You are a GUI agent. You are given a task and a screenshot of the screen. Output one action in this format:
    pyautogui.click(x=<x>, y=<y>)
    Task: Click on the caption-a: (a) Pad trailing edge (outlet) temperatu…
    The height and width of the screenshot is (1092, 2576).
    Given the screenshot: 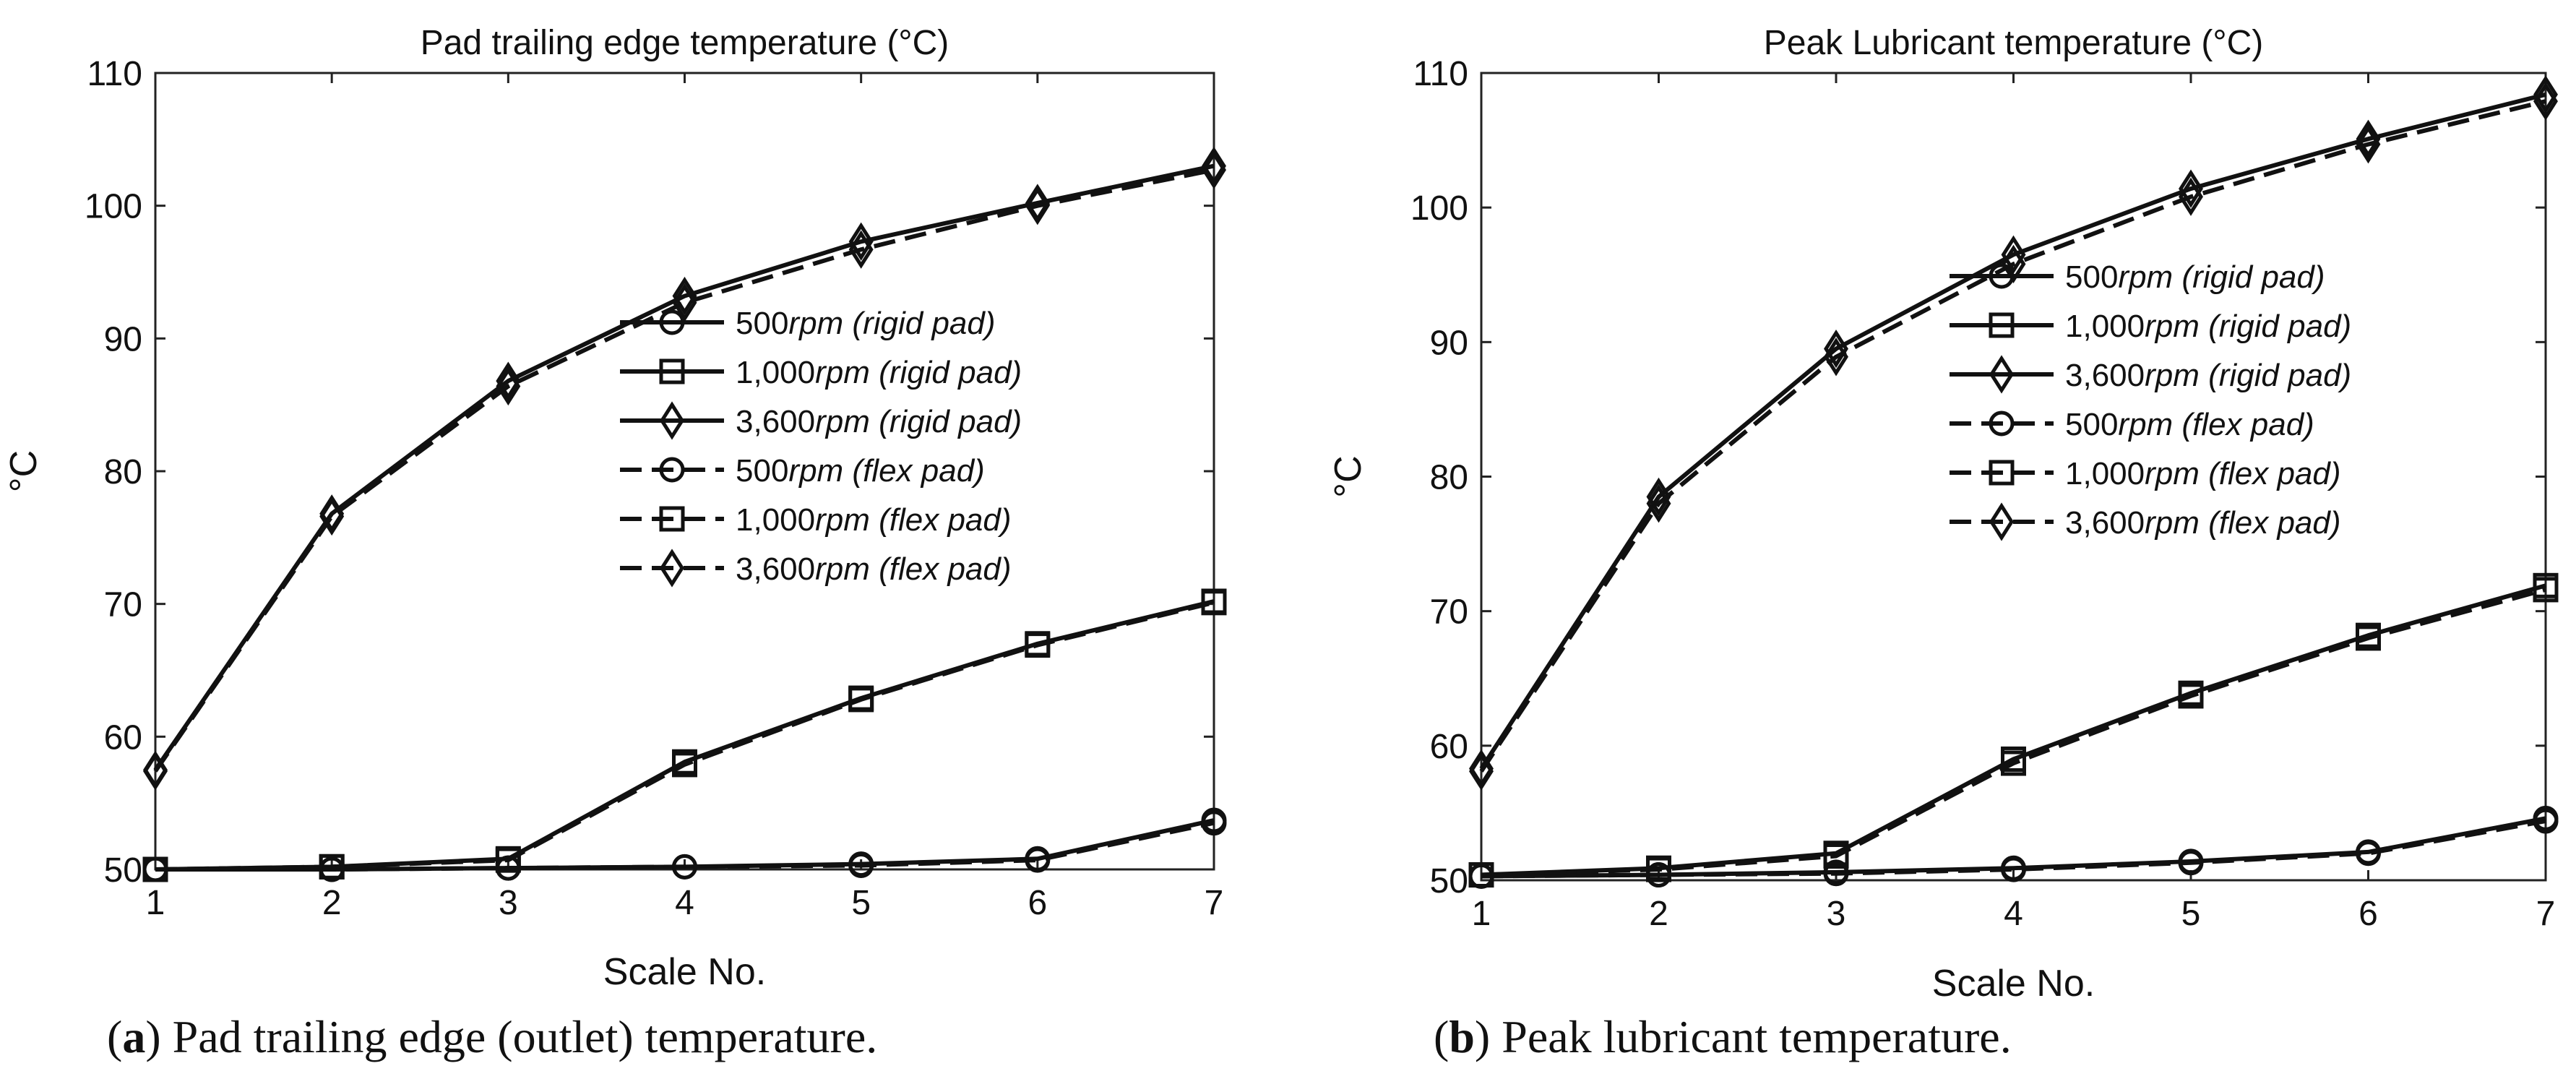 What is the action you would take?
    pyautogui.click(x=492, y=1036)
    